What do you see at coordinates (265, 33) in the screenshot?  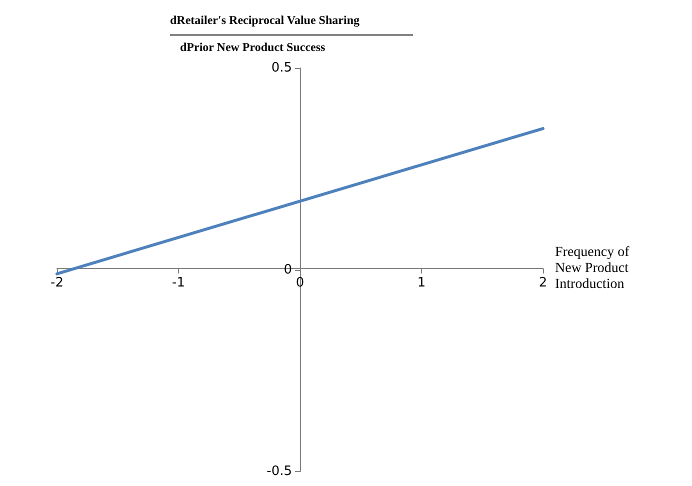 I see `y-axis-title: dRetailer′s Reciprocal Value Sharing dPrior New Product Success` at bounding box center [265, 33].